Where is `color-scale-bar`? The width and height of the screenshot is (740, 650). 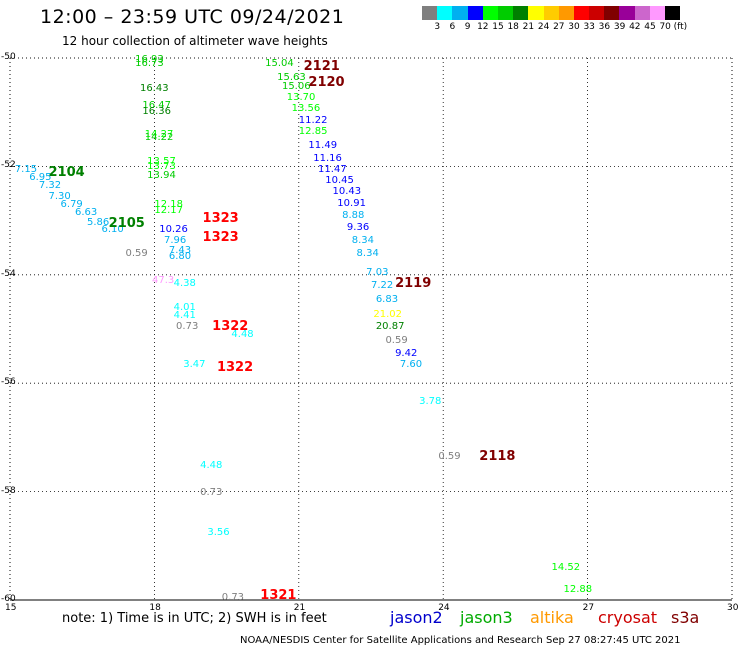
color-scale-bar is located at coordinates (551, 13).